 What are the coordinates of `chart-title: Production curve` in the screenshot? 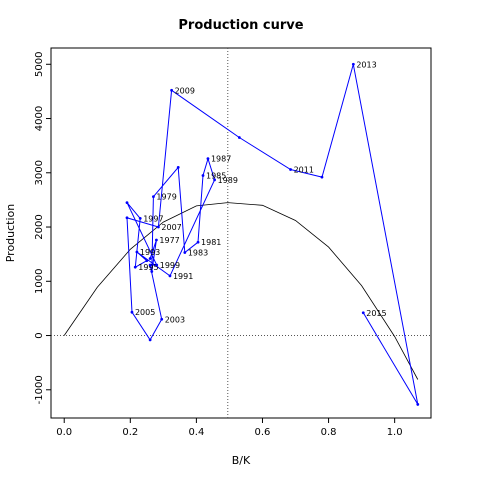 It's located at (240, 25).